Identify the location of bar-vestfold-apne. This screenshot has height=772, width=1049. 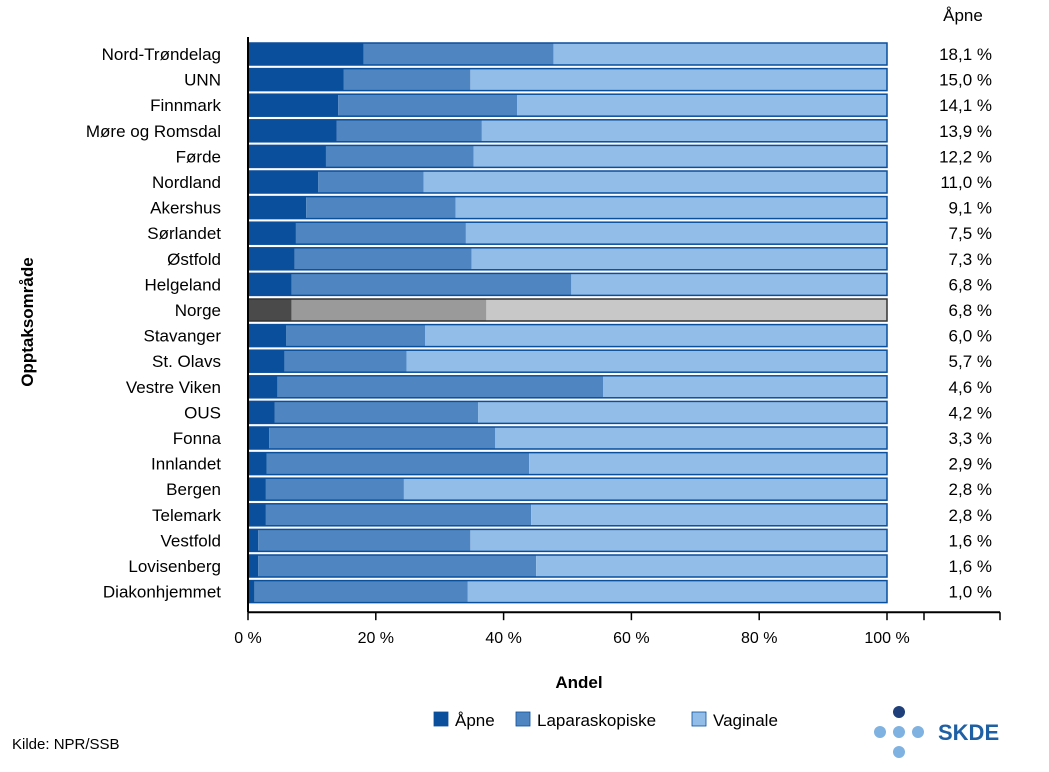
(253, 540).